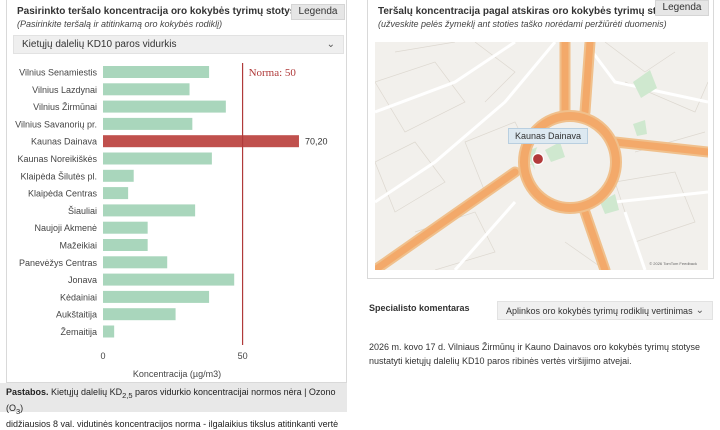 The height and width of the screenshot is (430, 720). Describe the element at coordinates (419, 308) in the screenshot. I see `specialist-comment-label: Specialisto komentaras` at that location.